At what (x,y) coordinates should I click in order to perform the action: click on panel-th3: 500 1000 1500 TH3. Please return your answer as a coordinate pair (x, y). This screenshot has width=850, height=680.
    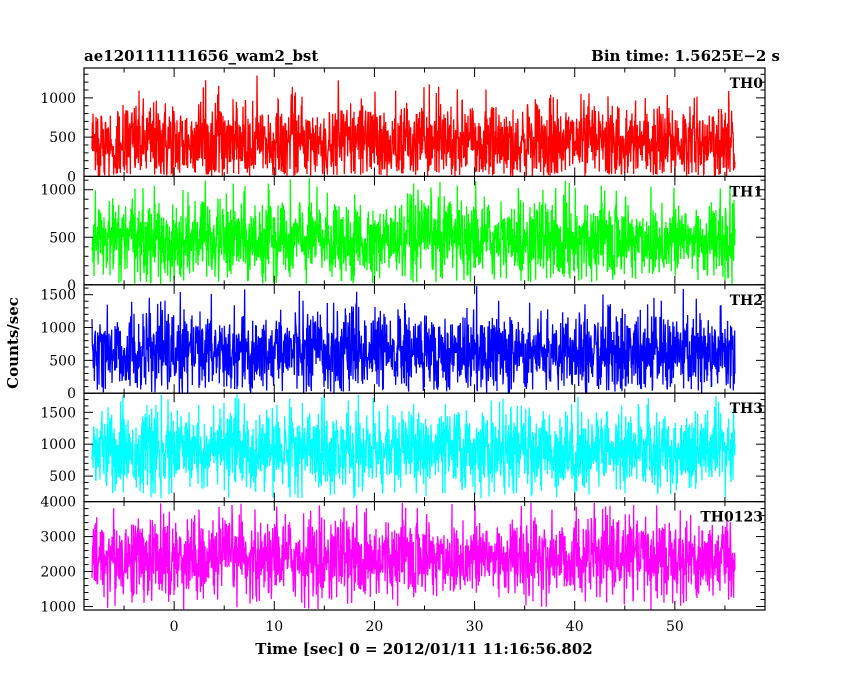
    Looking at the image, I should click on (403, 447).